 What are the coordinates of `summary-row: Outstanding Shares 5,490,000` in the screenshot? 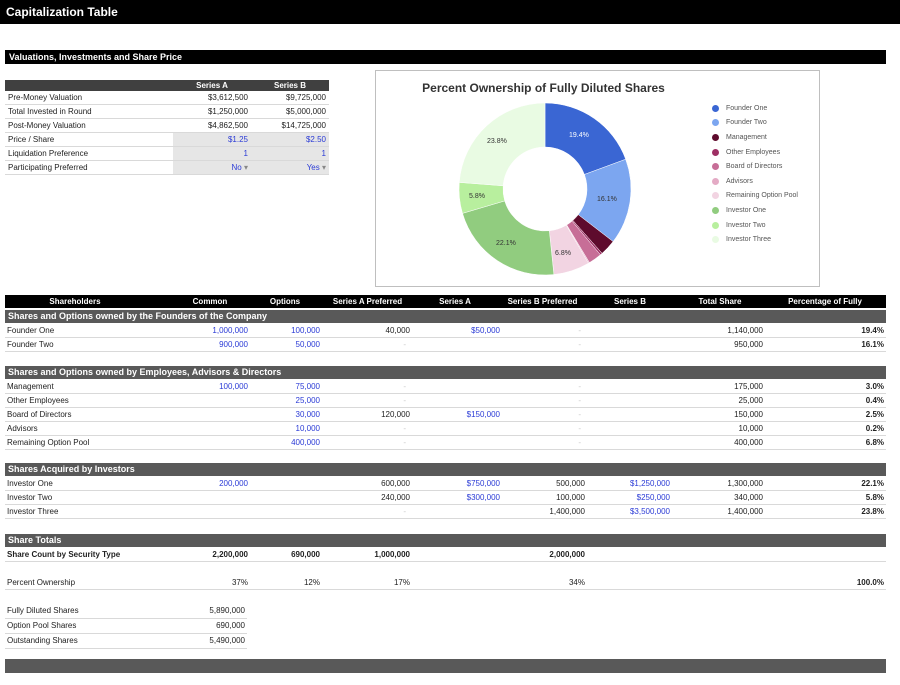 It's located at (126, 641).